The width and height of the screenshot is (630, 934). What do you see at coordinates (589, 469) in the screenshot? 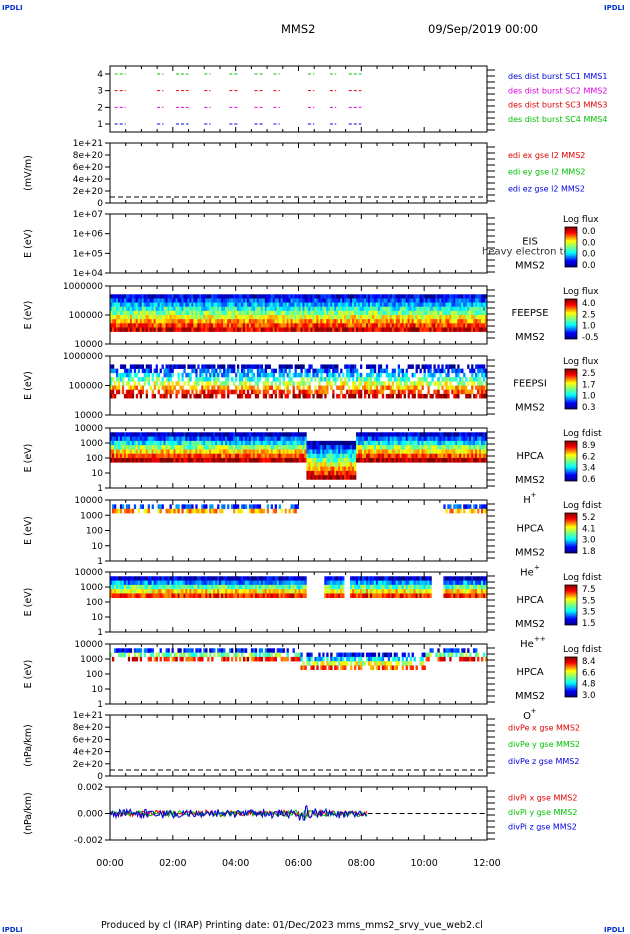
I see `colorbar-tick-label: 3.4` at bounding box center [589, 469].